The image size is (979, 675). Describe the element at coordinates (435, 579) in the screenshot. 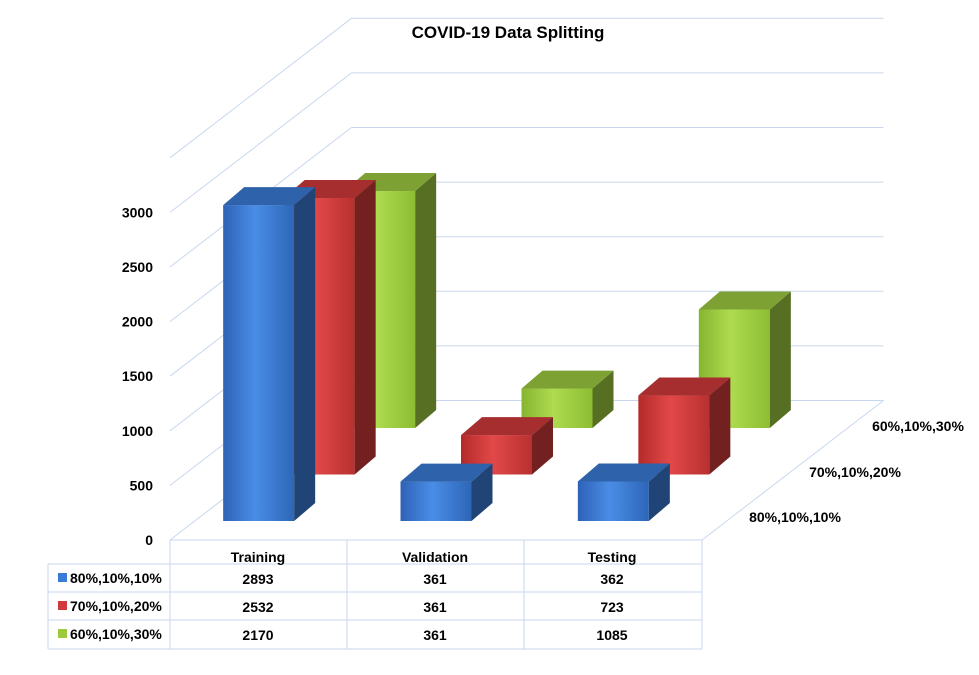

I see `cell-80-validation: 361` at that location.